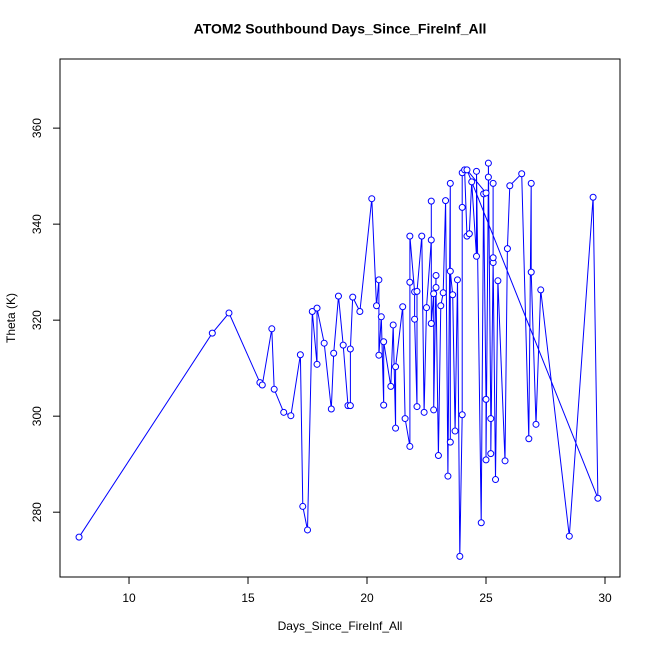 The image size is (650, 650). Describe the element at coordinates (37, 224) in the screenshot. I see `y-tick-label: 340` at that location.